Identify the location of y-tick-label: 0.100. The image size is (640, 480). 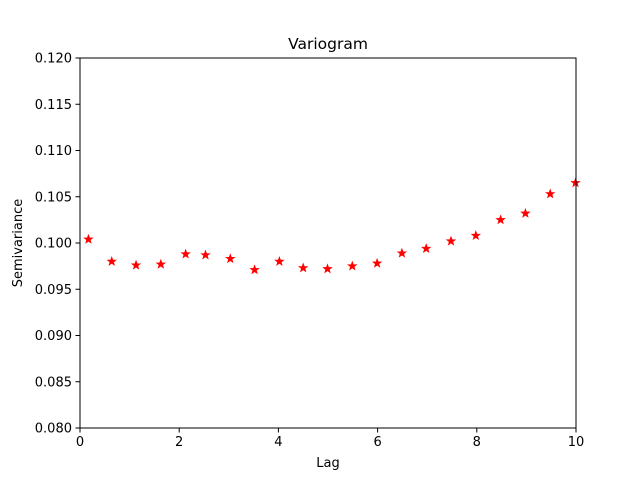
(53, 244).